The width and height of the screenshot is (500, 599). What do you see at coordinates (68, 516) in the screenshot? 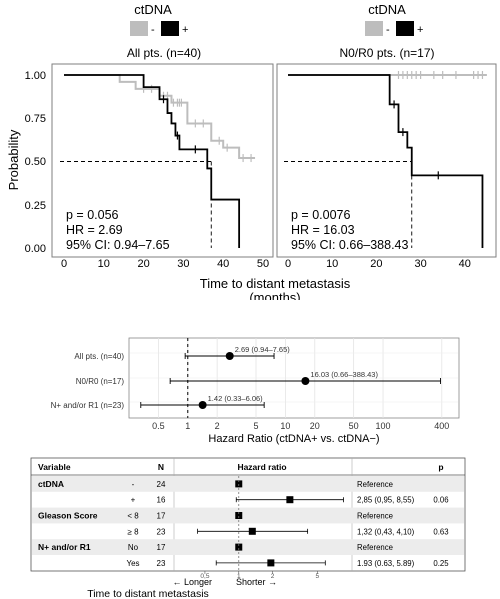
I see `table-variable-cell: Gleason Score` at bounding box center [68, 516].